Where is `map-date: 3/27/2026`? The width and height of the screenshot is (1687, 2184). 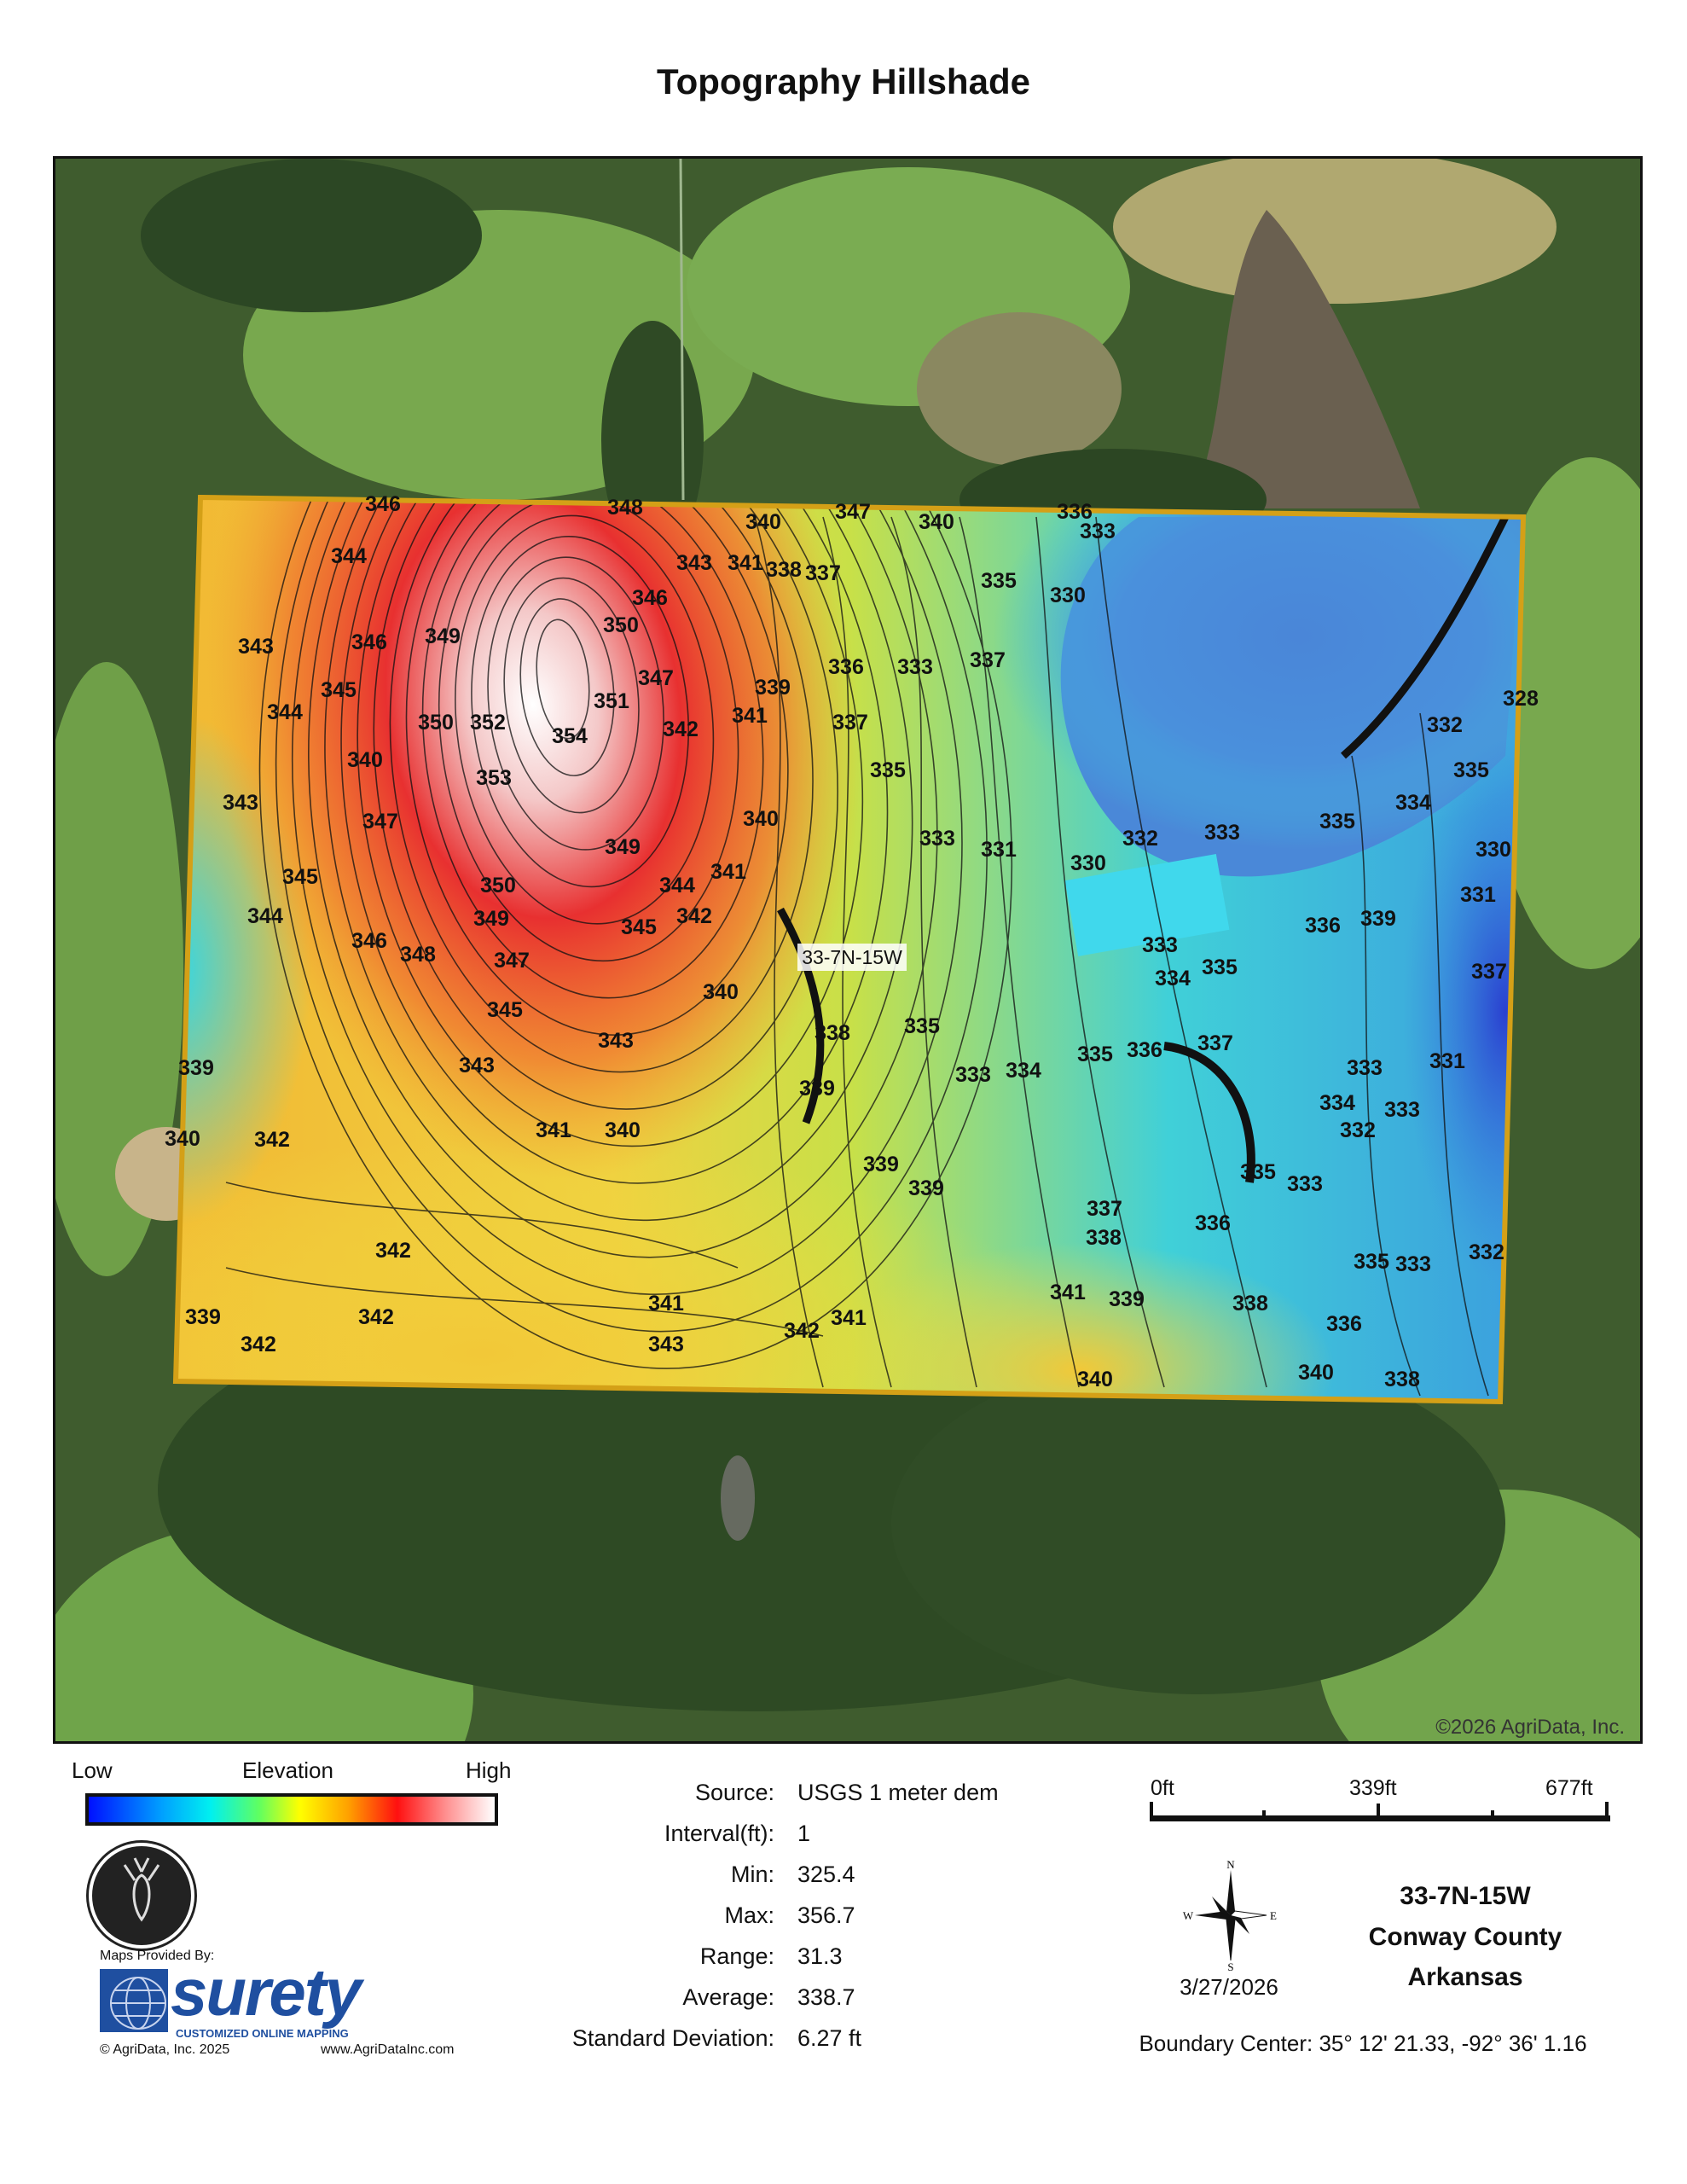 map-date: 3/27/2026 is located at coordinates (1229, 1987).